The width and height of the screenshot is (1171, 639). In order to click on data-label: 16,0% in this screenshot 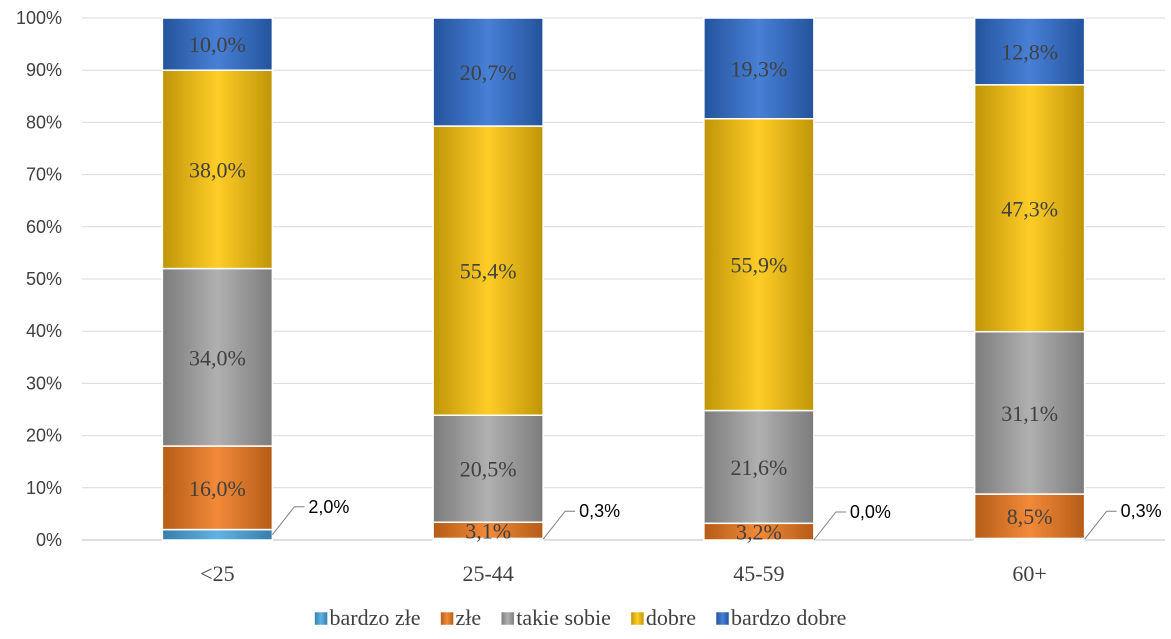, I will do `click(217, 488)`.